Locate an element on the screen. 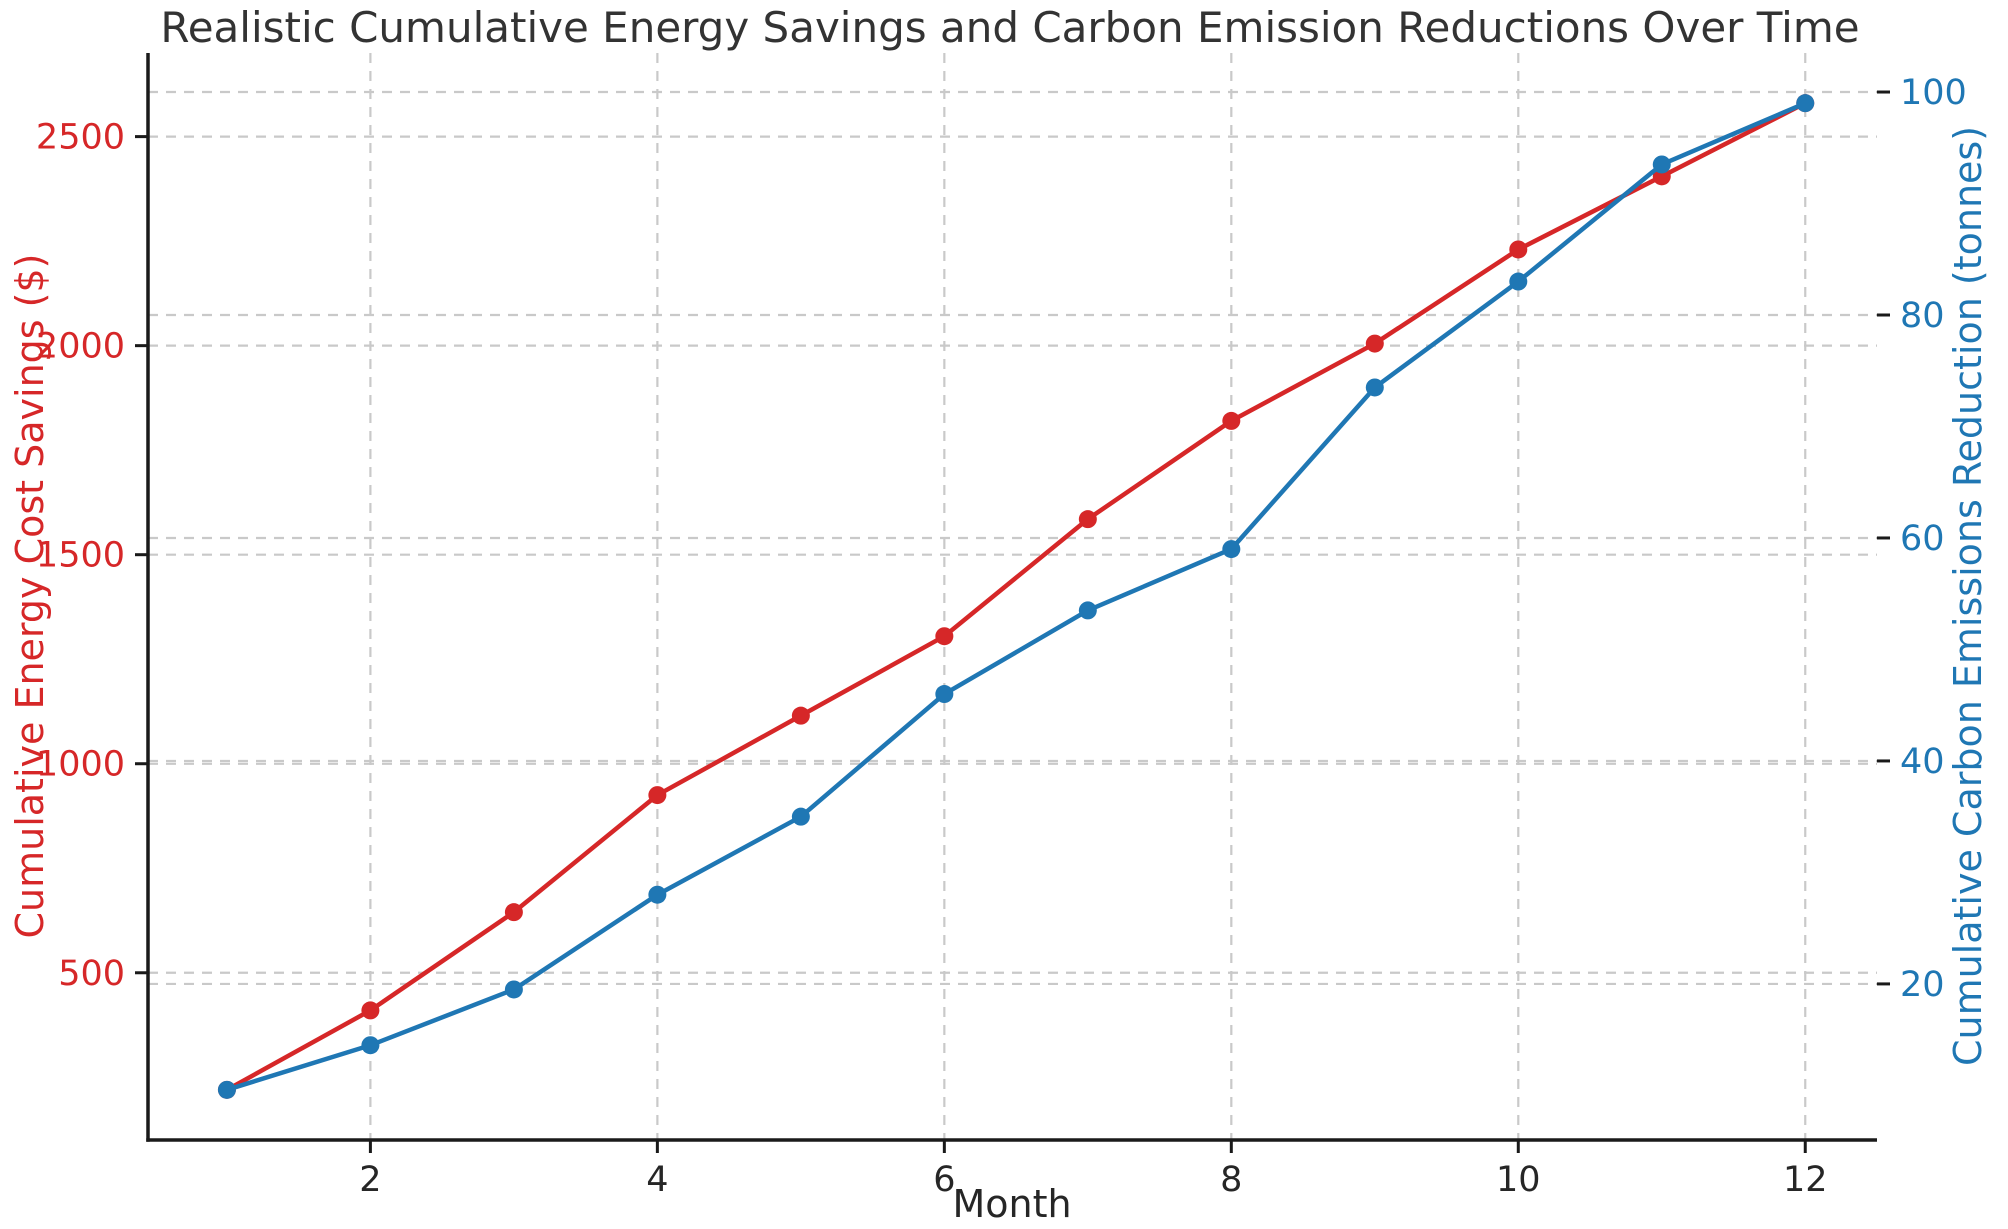 This screenshot has height=1229, width=2008. left-axis-tick-label: 2000 is located at coordinates (80, 347).